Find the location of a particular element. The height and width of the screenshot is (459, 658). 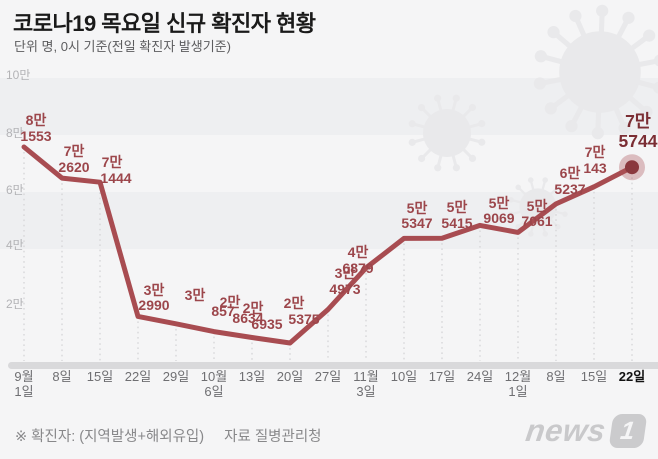

x-axis-line is located at coordinates (333, 365).